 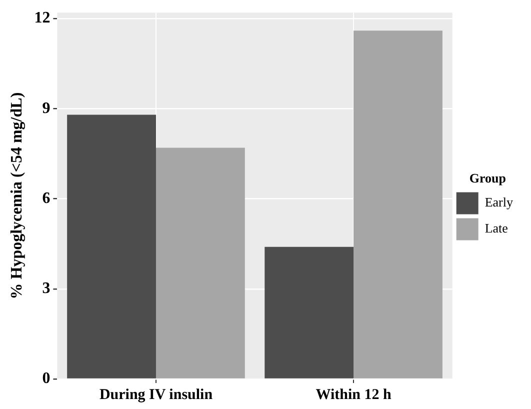 What do you see at coordinates (17, 196) in the screenshot?
I see `y-axis-title: % Hypoglycemia (<54 mg/dL)` at bounding box center [17, 196].